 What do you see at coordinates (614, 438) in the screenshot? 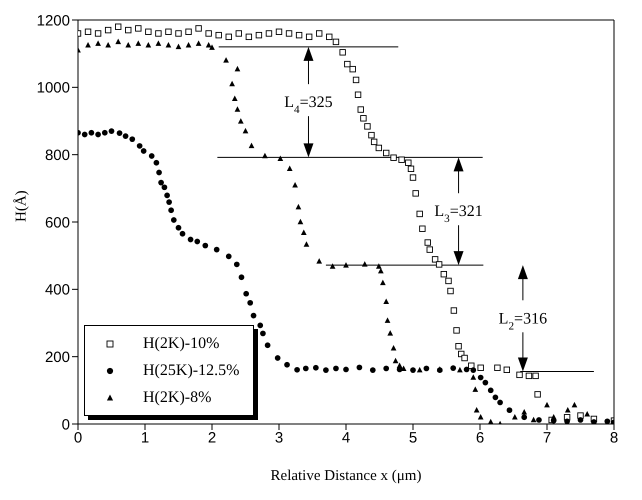
I see `x-tick-label: 8` at bounding box center [614, 438].